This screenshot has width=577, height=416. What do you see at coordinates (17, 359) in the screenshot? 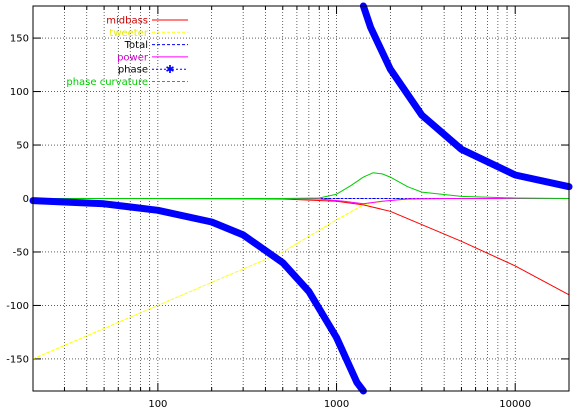
I see `y-tick-label: -150` at bounding box center [17, 359].